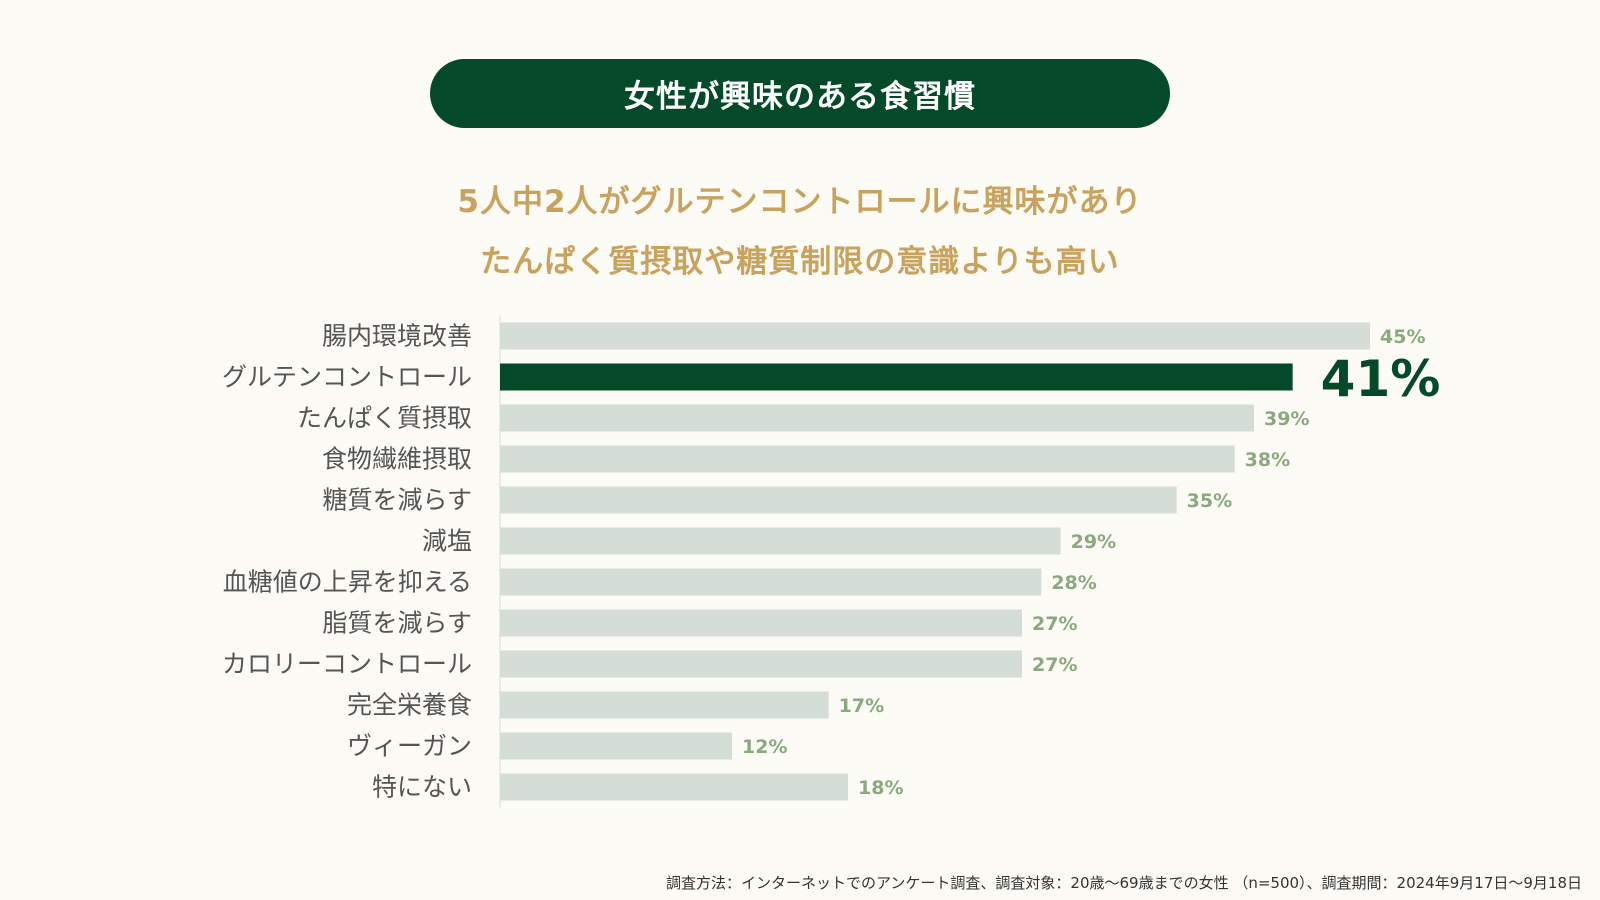 The image size is (1600, 900). What do you see at coordinates (347, 377) in the screenshot?
I see `category-label: グルテンコントロール` at bounding box center [347, 377].